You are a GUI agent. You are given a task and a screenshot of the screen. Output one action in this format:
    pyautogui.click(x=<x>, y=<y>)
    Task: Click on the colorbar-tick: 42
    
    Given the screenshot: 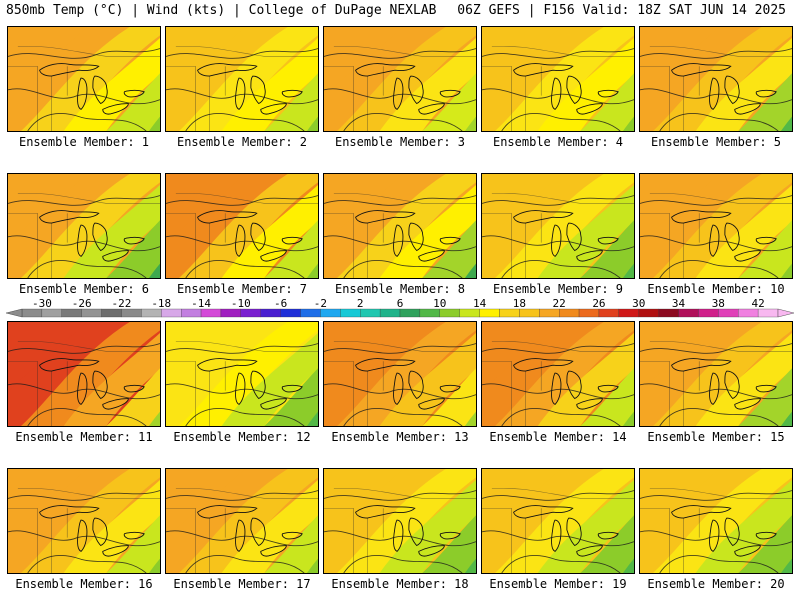 What is the action you would take?
    pyautogui.click(x=758, y=303)
    